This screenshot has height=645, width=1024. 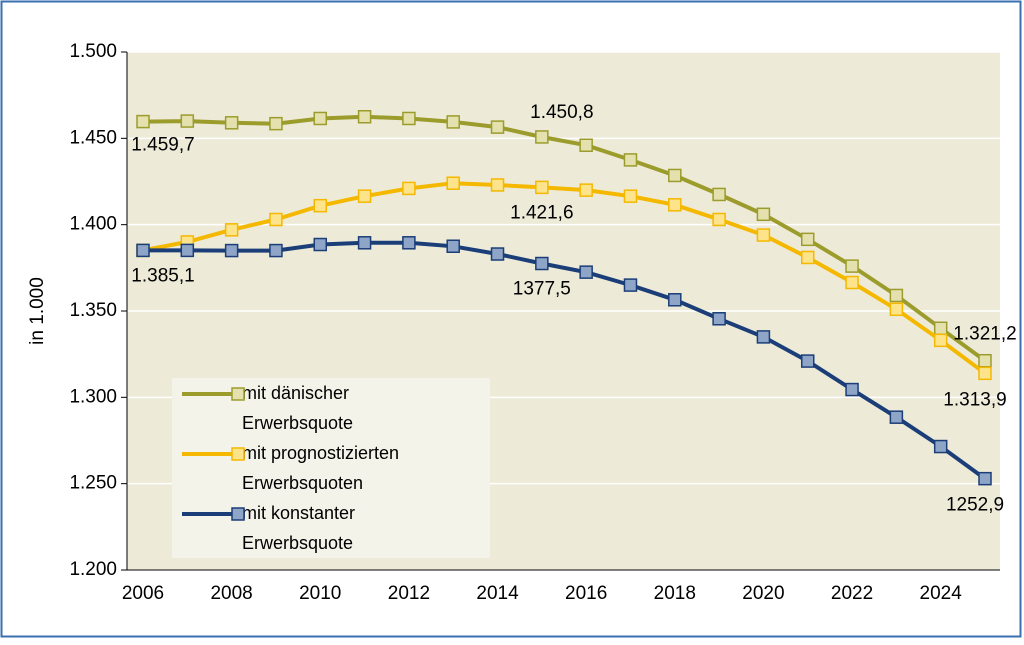 I want to click on legend-entry: mit konstanter Erwerbsquote, so click(x=317, y=528).